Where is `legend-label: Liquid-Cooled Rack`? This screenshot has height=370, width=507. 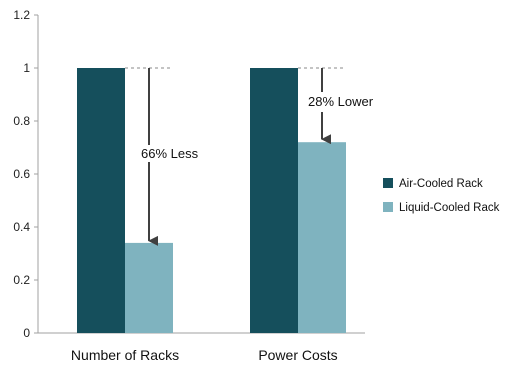 legend-label: Liquid-Cooled Rack is located at coordinates (449, 208).